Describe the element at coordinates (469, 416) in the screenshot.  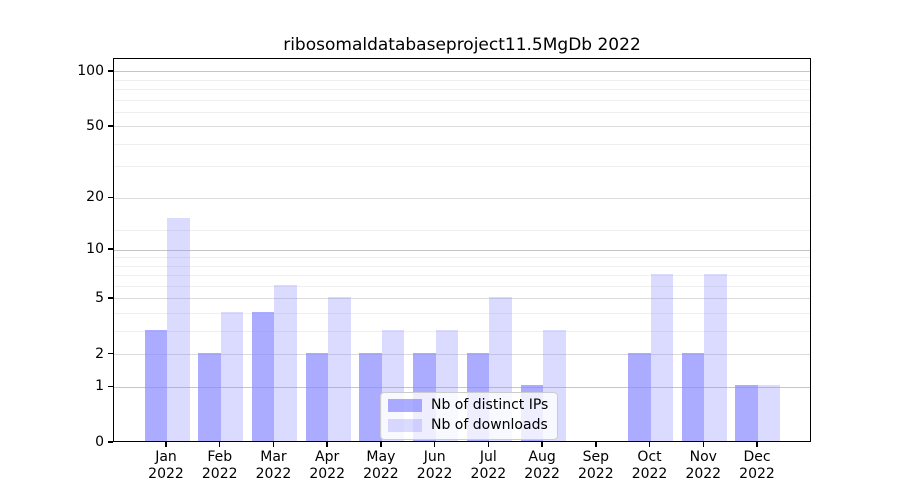
I see `legend: Nb of distinct IPs Nb of downloads` at that location.